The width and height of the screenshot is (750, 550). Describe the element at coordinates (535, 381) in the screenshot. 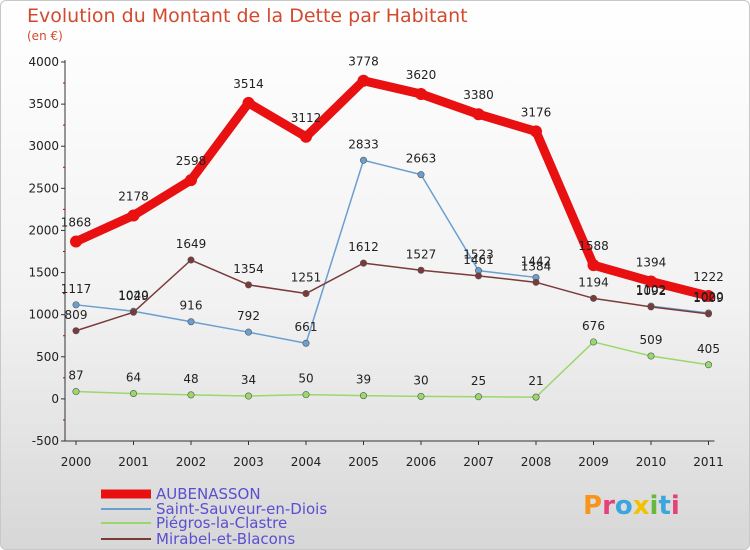

I see `data-label: 21` at that location.